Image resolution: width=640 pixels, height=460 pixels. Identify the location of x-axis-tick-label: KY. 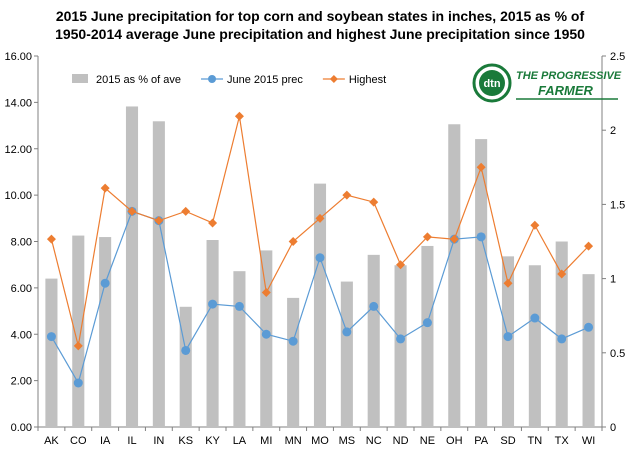
(212, 441).